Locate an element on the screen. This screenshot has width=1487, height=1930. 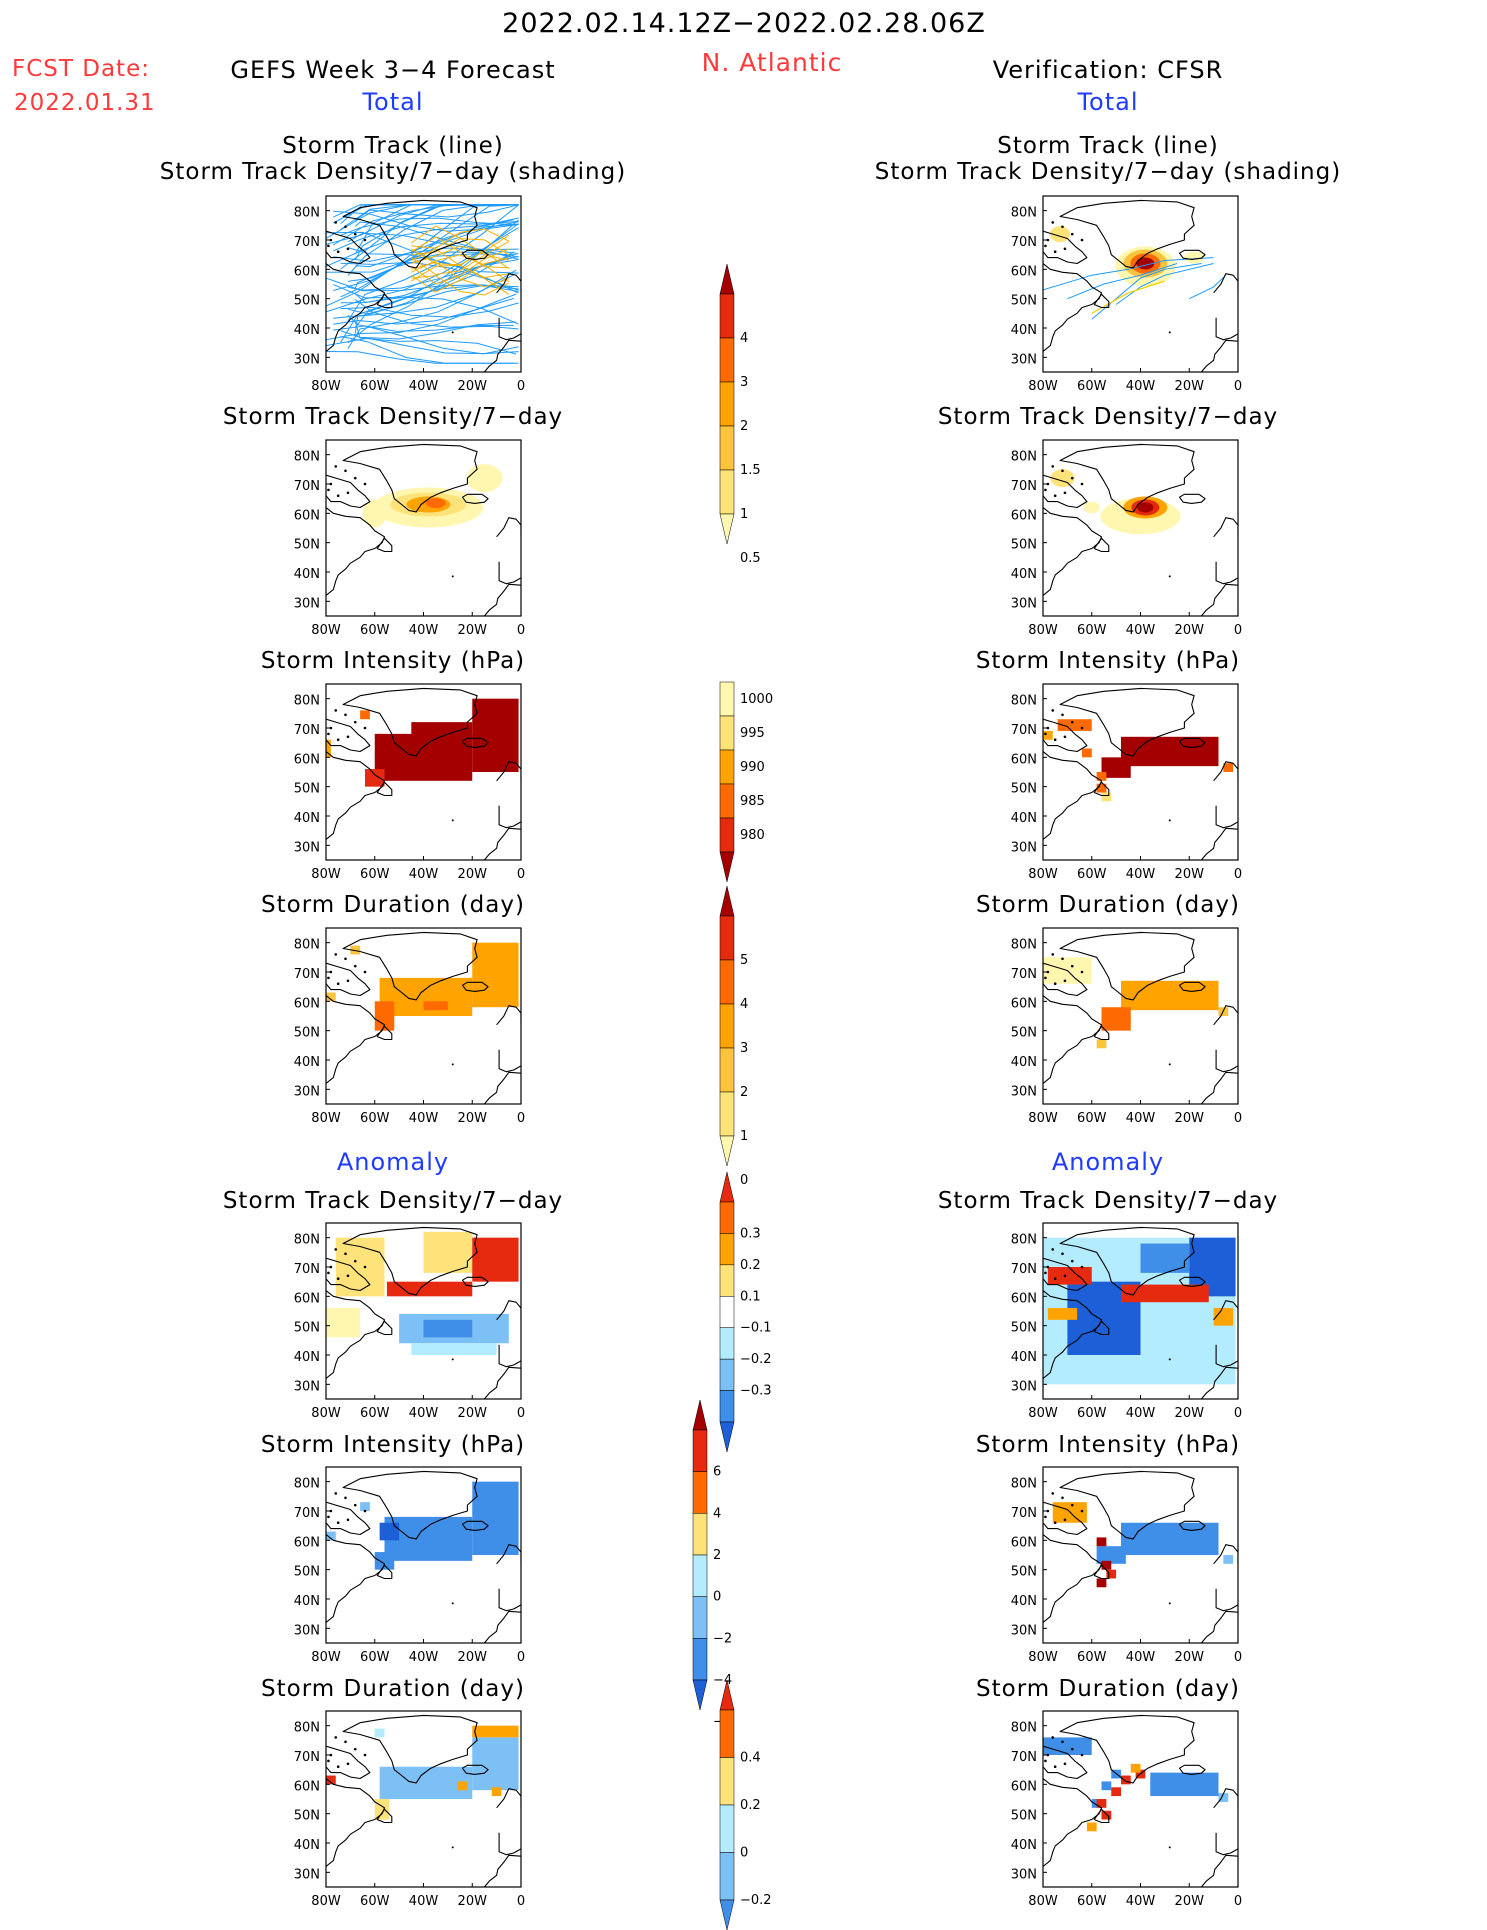
region-title: N. Atlantic is located at coordinates (772, 62).